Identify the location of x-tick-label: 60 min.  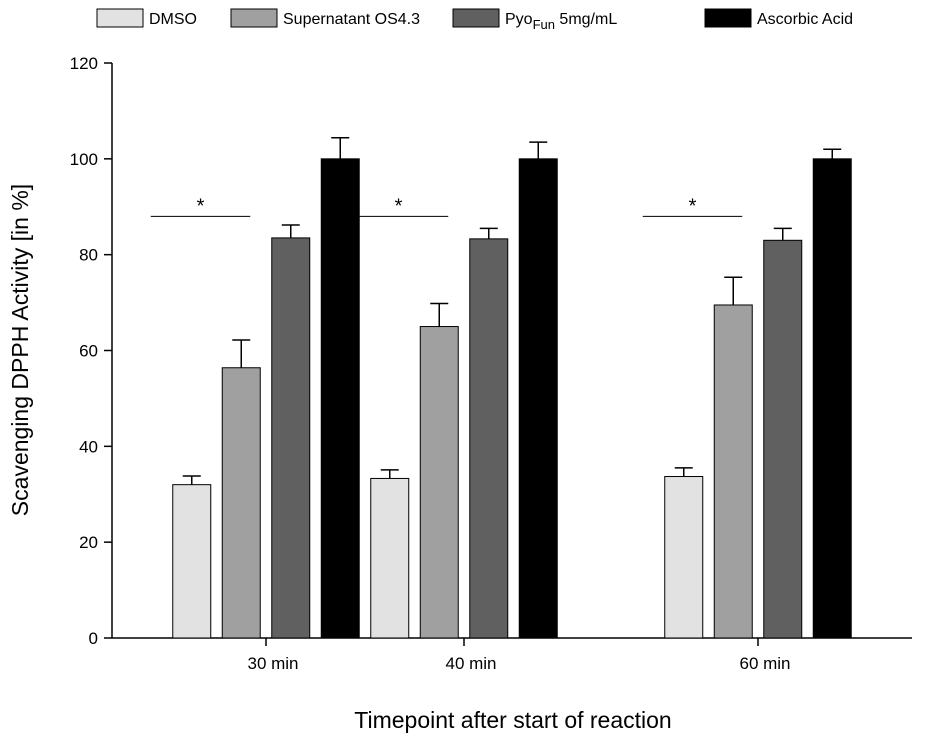
(764, 663).